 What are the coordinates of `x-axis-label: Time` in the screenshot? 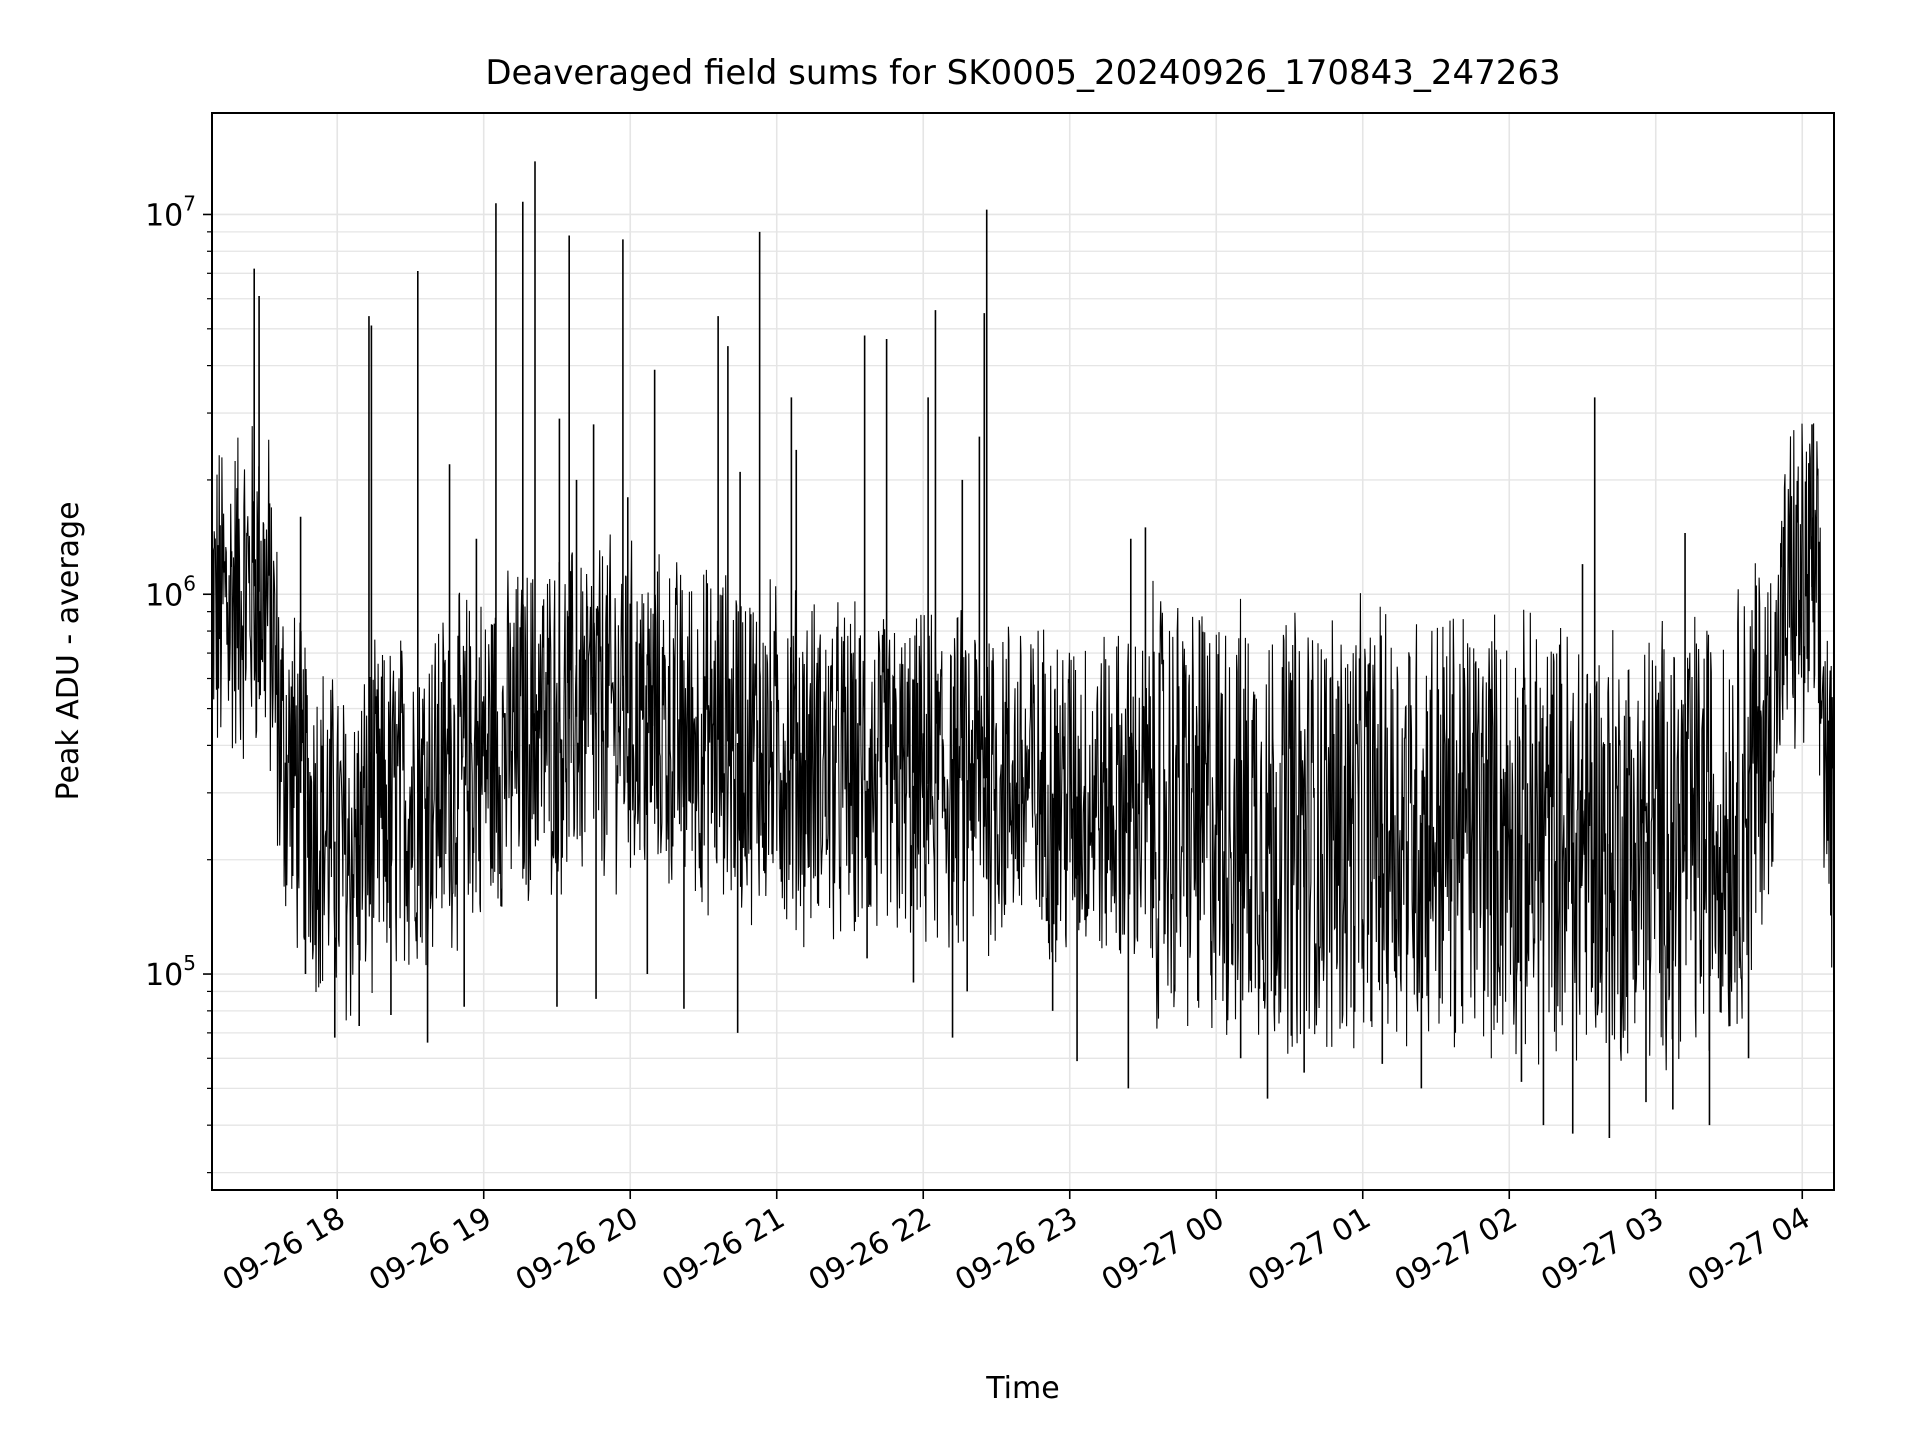 It's located at (1022, 1388).